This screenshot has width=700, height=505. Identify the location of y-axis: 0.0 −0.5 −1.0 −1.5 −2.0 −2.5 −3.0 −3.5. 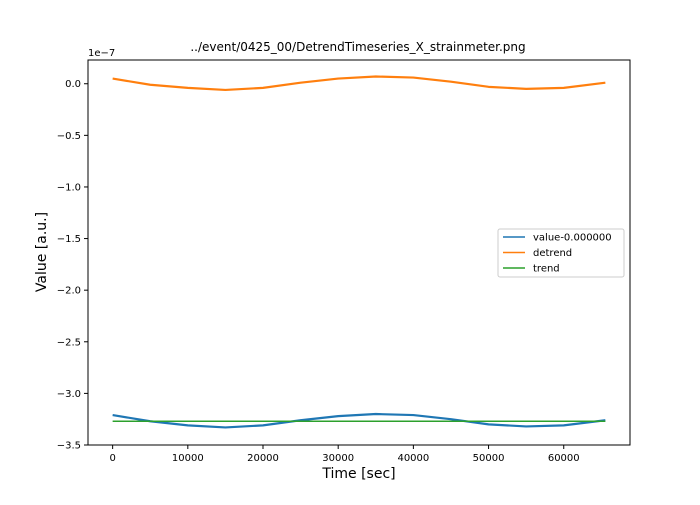
(72, 265).